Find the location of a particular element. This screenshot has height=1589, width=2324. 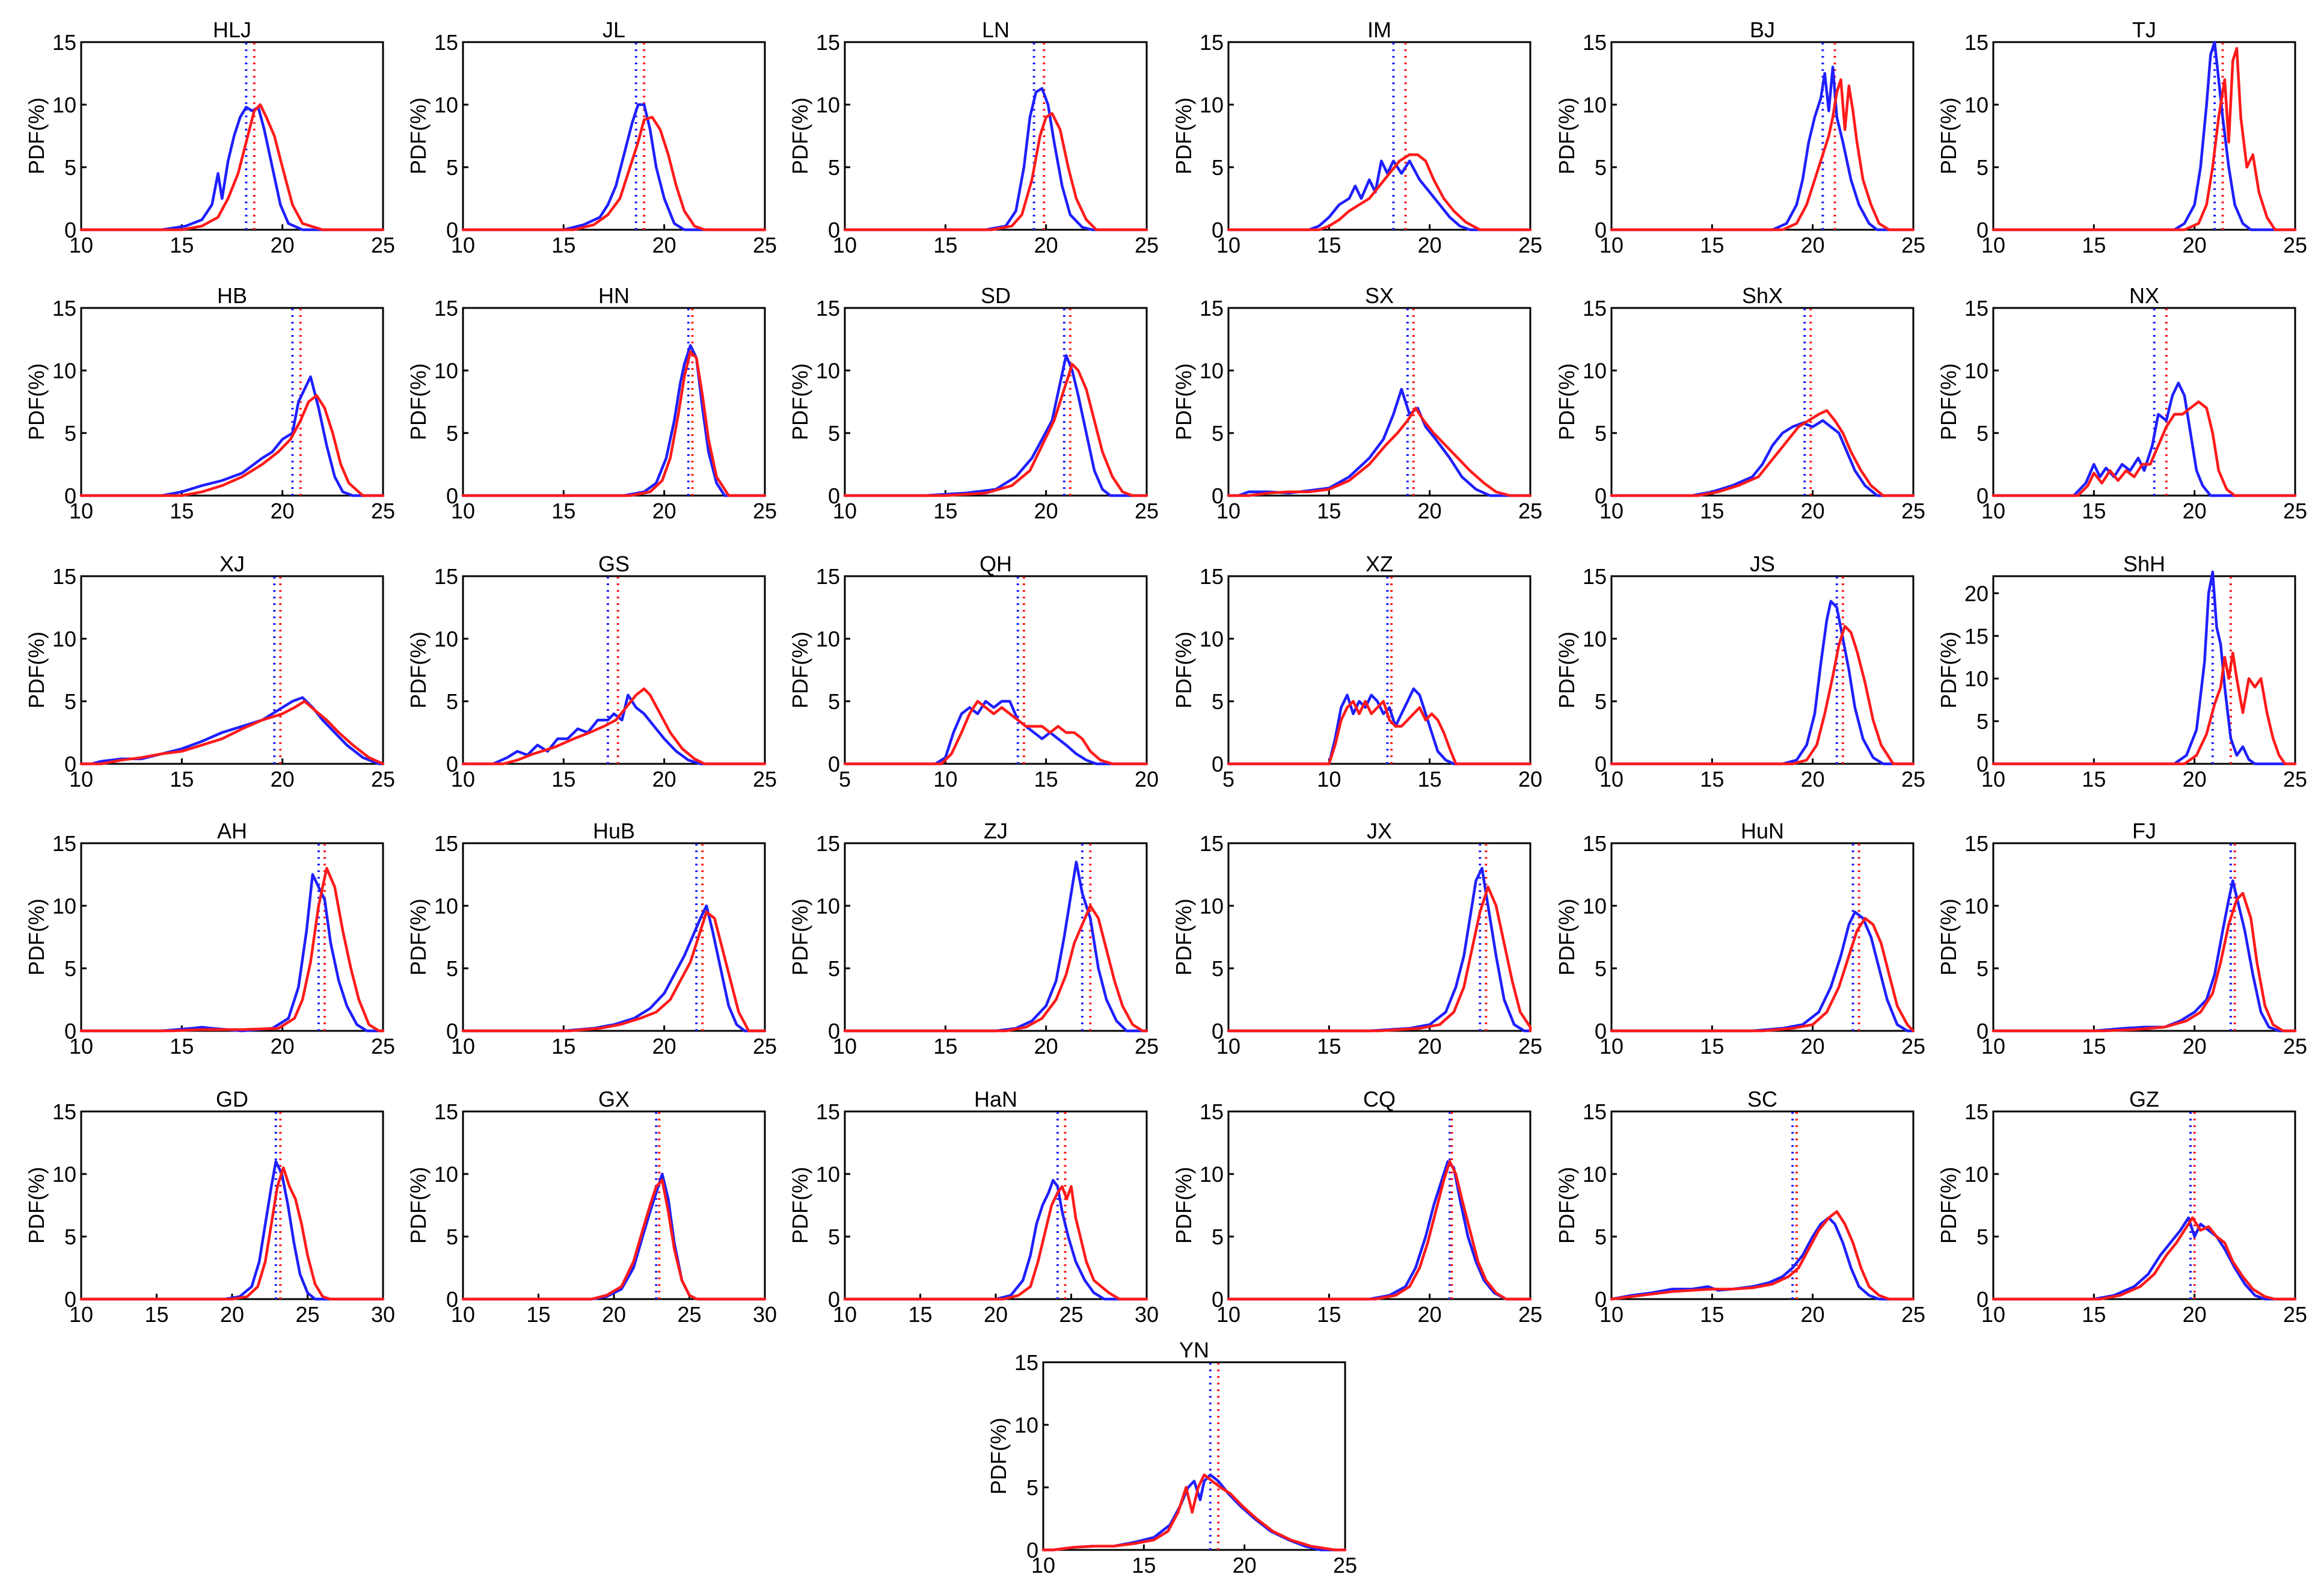

panel-ah: 10 15 20 25 0 5 10 15 AH PDF(%) is located at coordinates (209, 939).